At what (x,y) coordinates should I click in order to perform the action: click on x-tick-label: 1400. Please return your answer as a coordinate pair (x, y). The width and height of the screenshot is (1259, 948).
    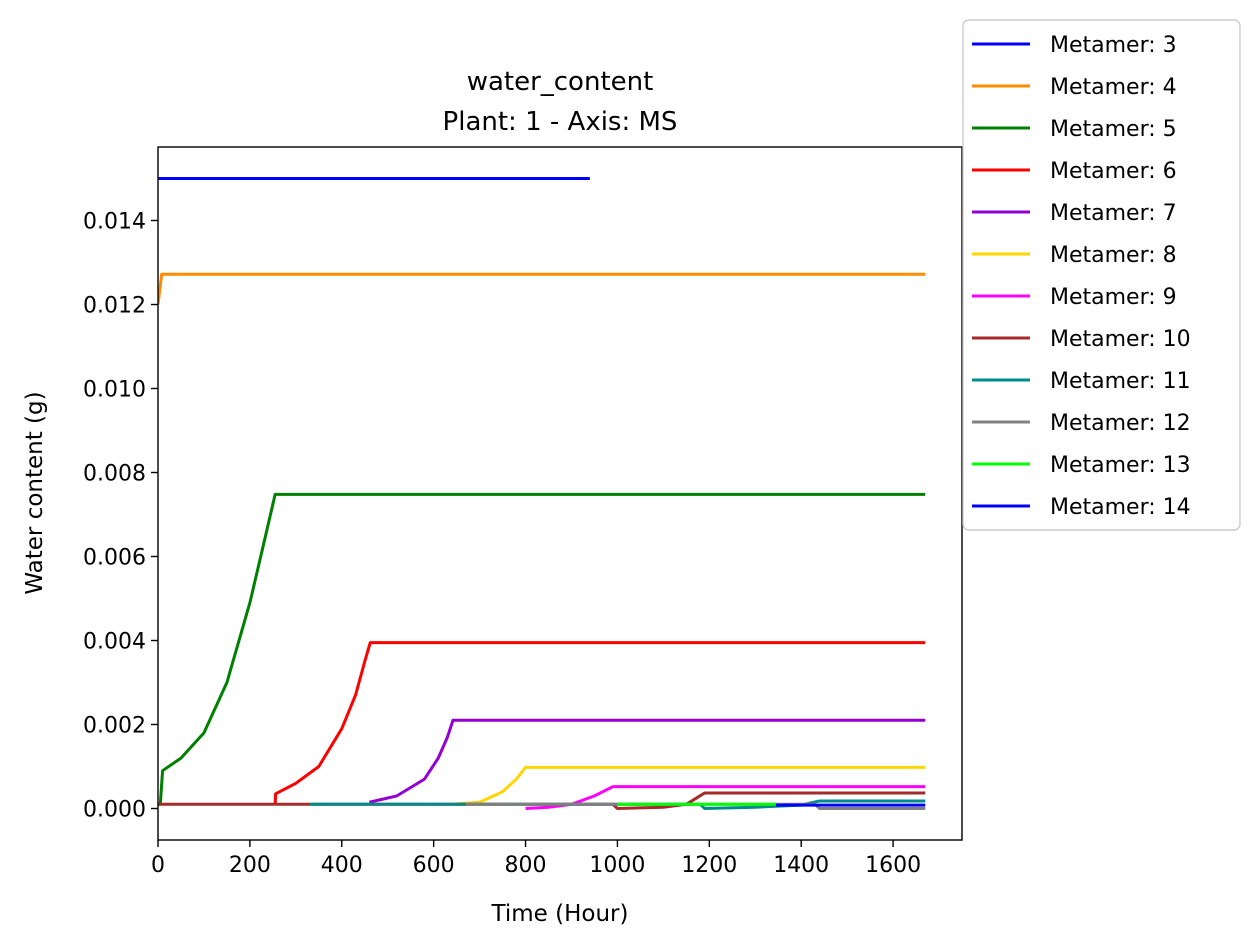
    Looking at the image, I should click on (801, 865).